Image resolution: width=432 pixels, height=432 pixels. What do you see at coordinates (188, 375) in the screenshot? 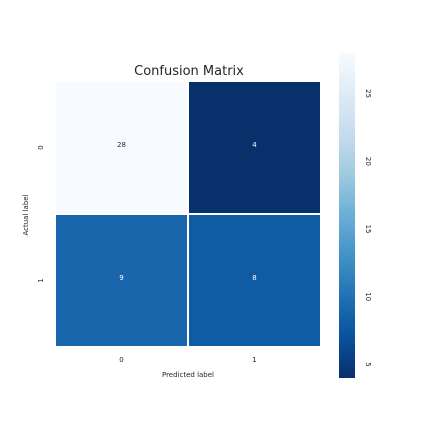
I see `x-axis-label: Predicted label` at bounding box center [188, 375].